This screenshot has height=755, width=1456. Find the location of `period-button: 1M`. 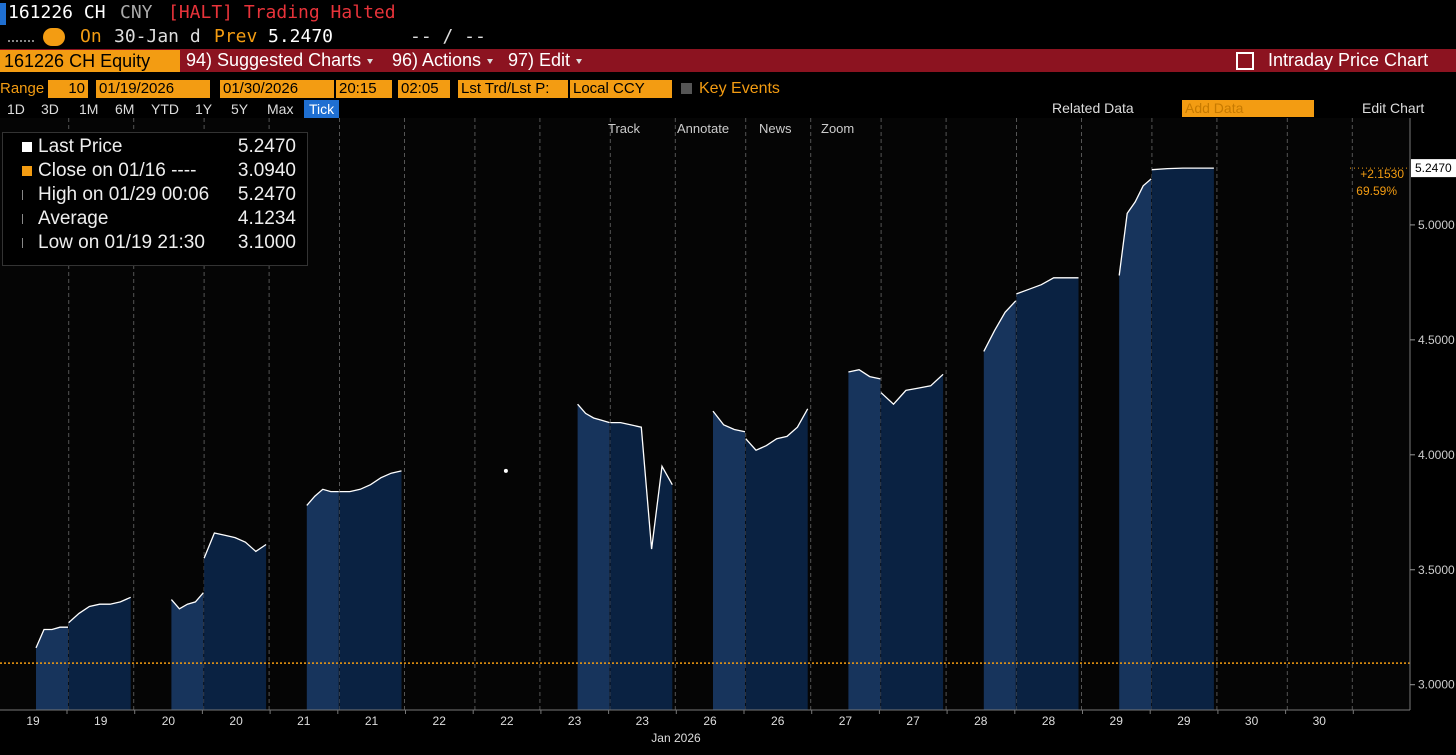

period-button: 1M is located at coordinates (89, 109).